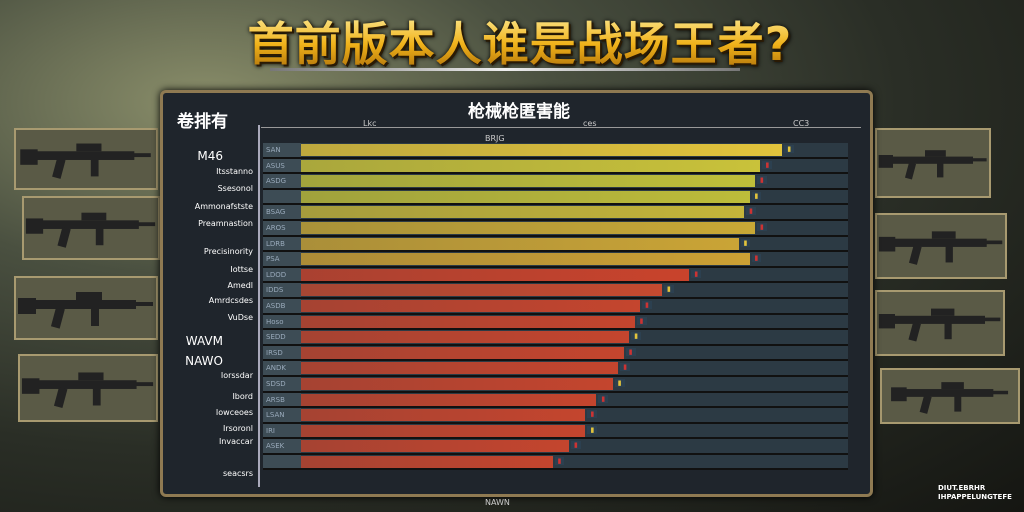  Describe the element at coordinates (282, 446) in the screenshot. I see `row-name: ASEK` at that location.